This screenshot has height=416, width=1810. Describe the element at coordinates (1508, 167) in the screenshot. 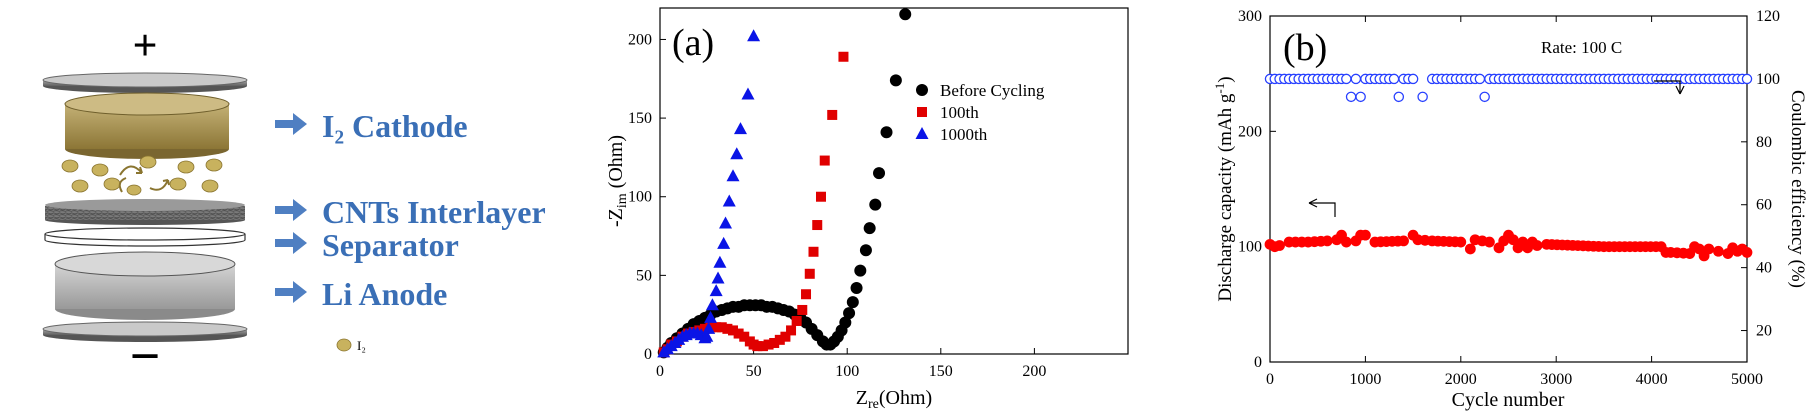

I see `chart-b-data-points` at that location.